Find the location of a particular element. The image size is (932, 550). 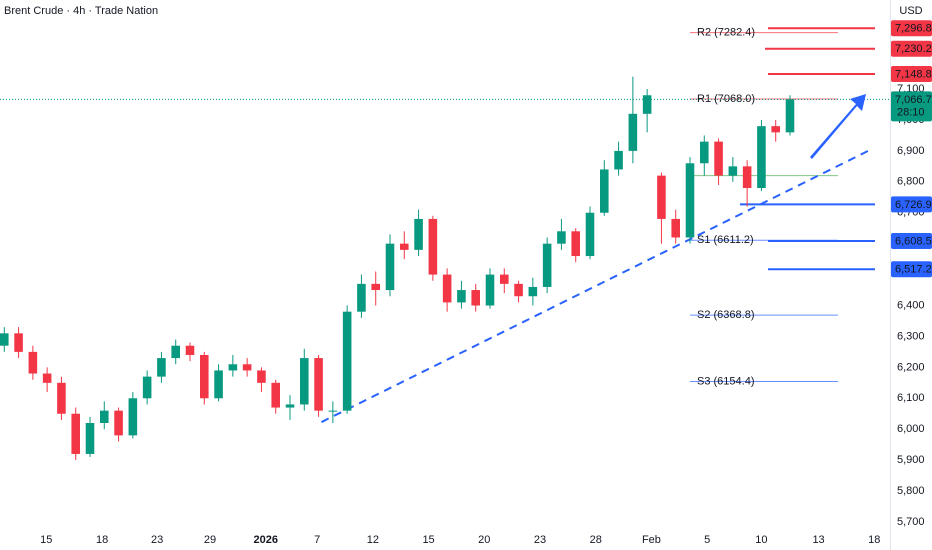

y-tick-label: 6,900 is located at coordinates (911, 151).